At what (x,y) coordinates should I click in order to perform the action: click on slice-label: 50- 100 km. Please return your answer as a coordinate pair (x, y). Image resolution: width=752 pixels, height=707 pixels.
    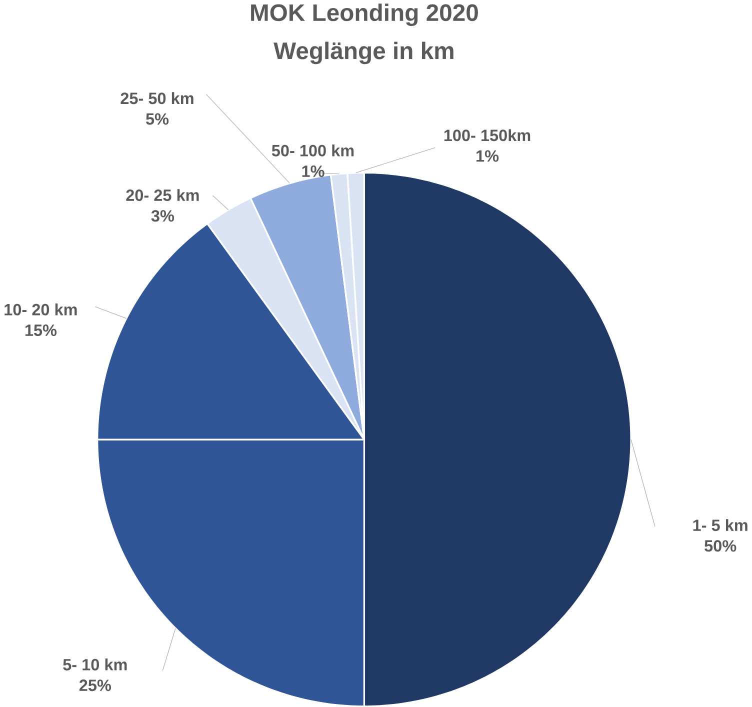
    Looking at the image, I should click on (313, 150).